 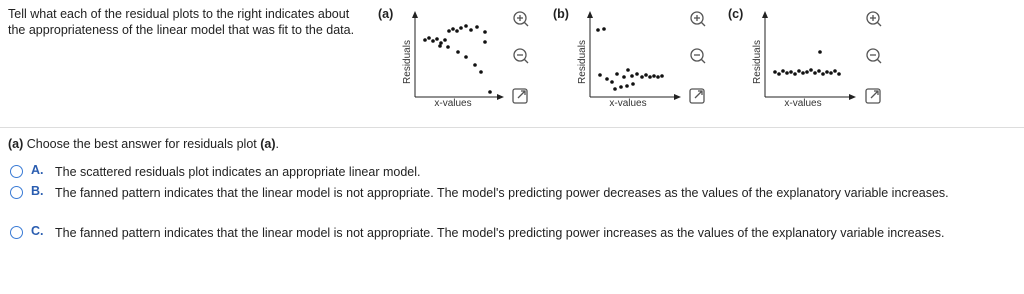 I want to click on option-letter: C., so click(x=37, y=231).